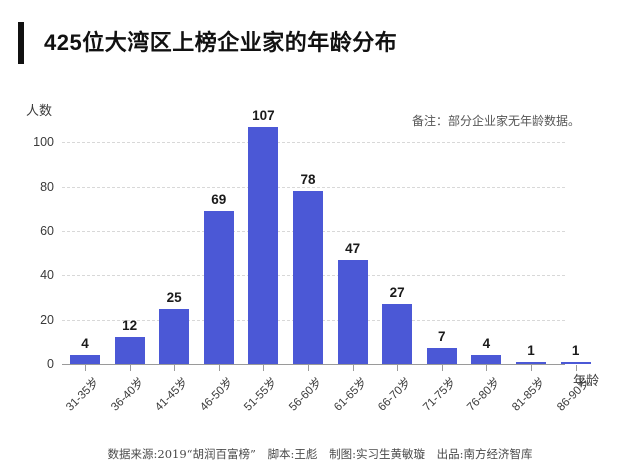  I want to click on bar-value-label: 7, so click(442, 337).